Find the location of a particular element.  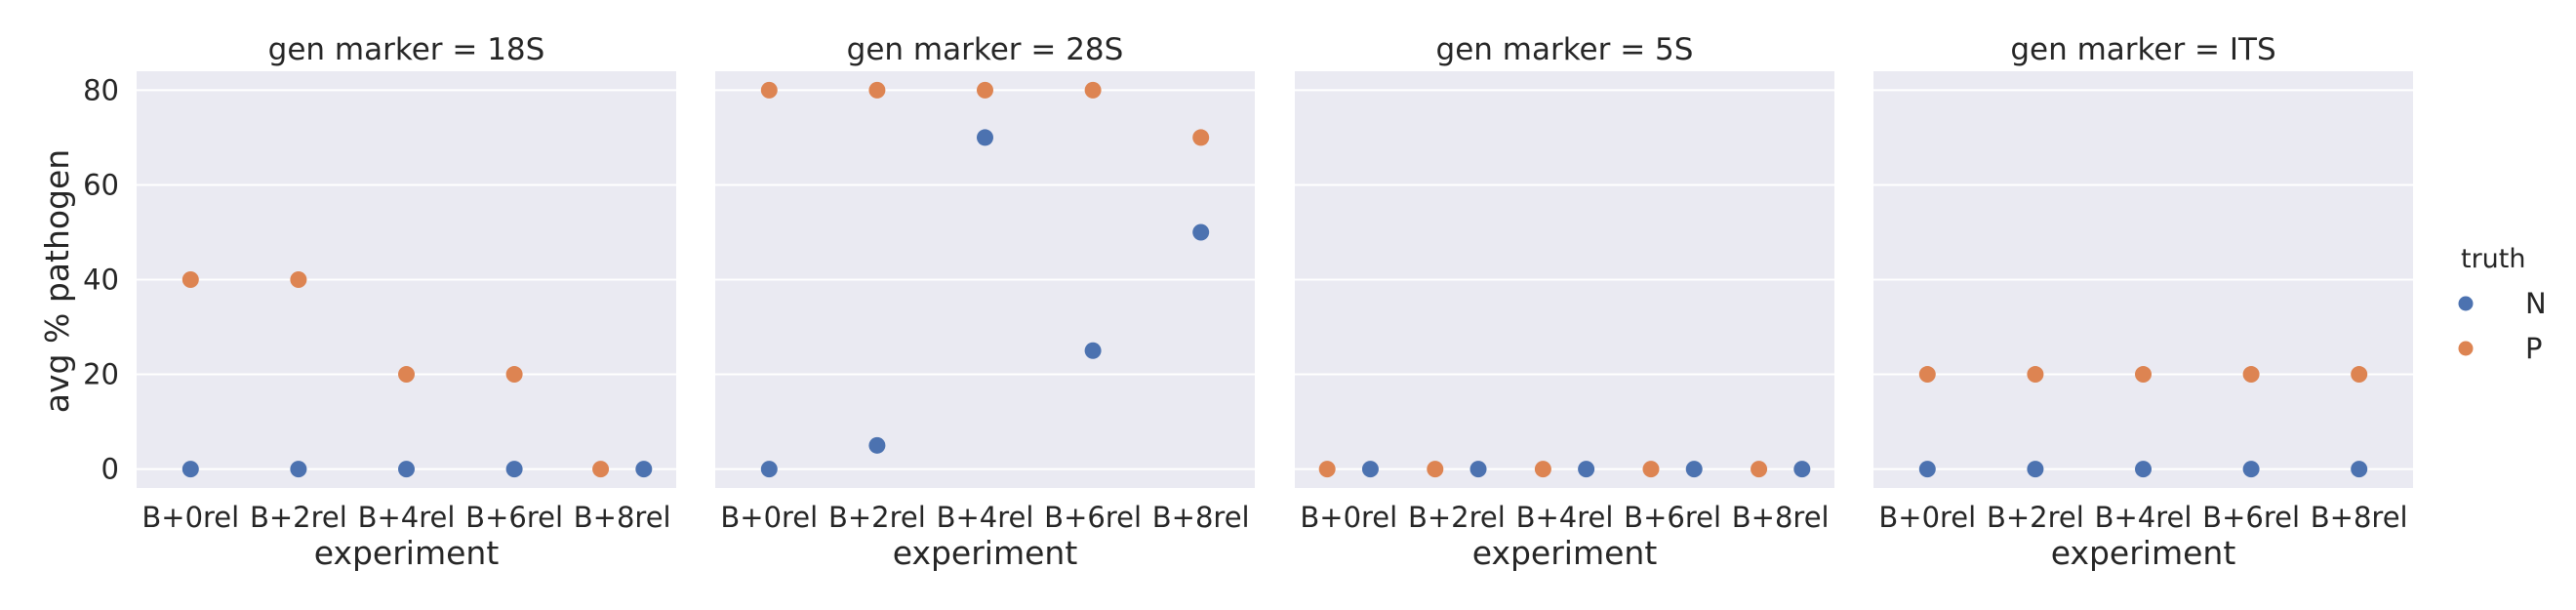

y-tick-label: 20 is located at coordinates (101, 374).